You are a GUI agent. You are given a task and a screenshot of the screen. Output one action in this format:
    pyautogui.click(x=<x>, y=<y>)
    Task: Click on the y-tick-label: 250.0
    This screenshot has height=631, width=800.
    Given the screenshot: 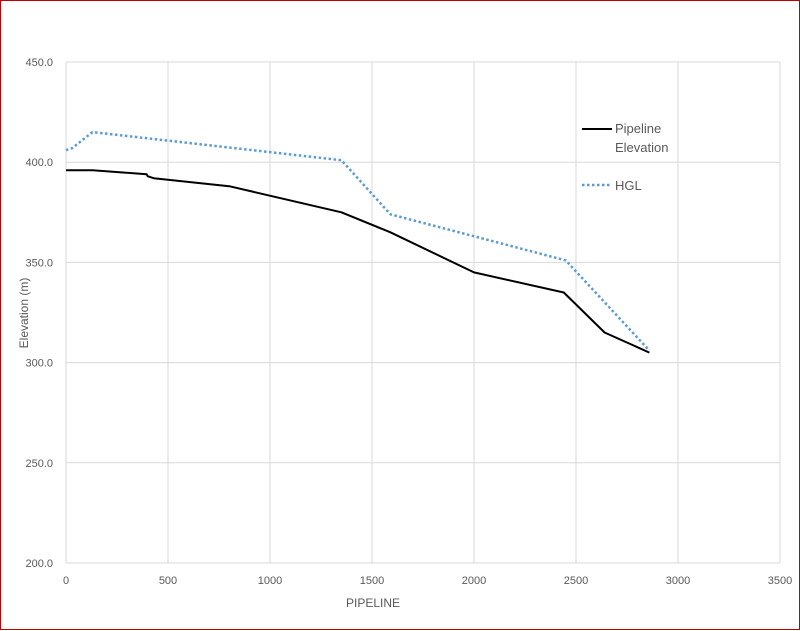 What is the action you would take?
    pyautogui.click(x=39, y=464)
    